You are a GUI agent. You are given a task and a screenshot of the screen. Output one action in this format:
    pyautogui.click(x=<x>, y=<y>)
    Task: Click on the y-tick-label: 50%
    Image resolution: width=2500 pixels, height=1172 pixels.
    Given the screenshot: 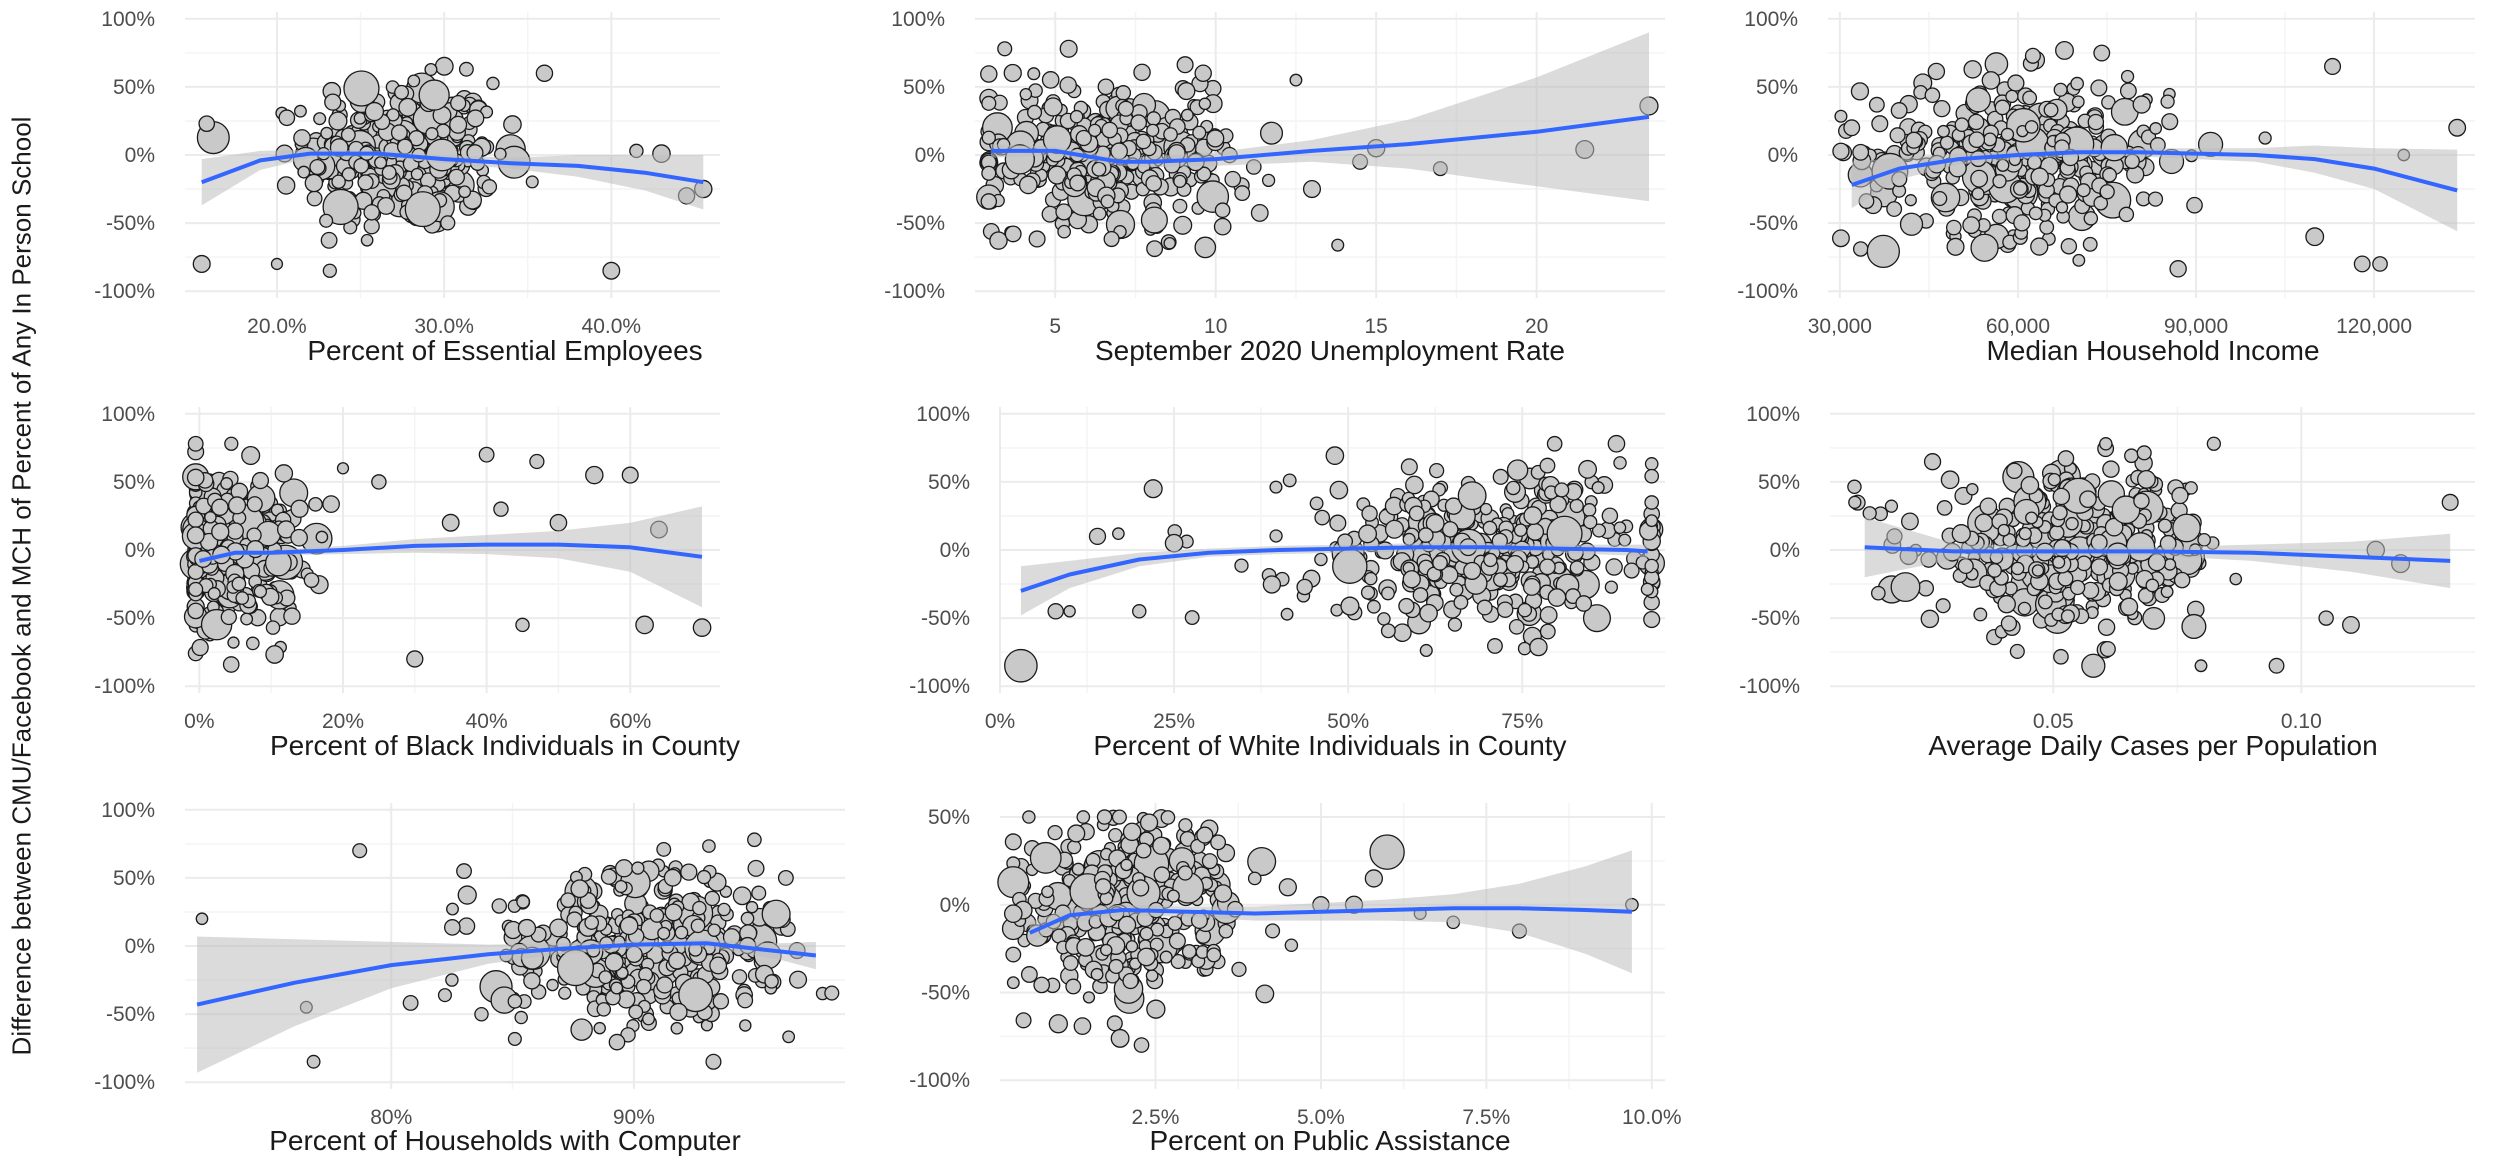 What is the action you would take?
    pyautogui.click(x=134, y=87)
    